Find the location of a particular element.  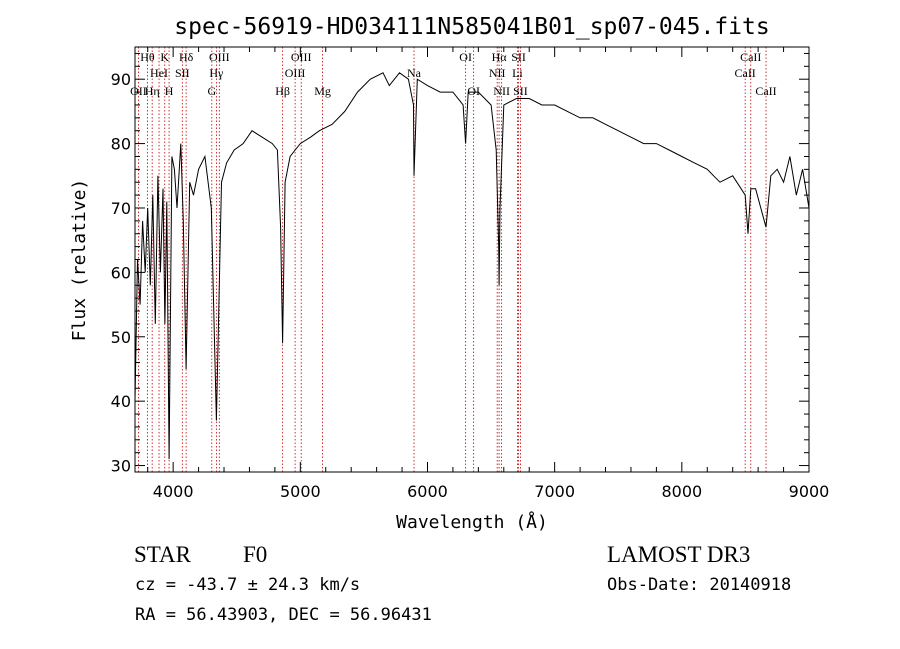

spectral-line-label: Hβ is located at coordinates (282, 91).